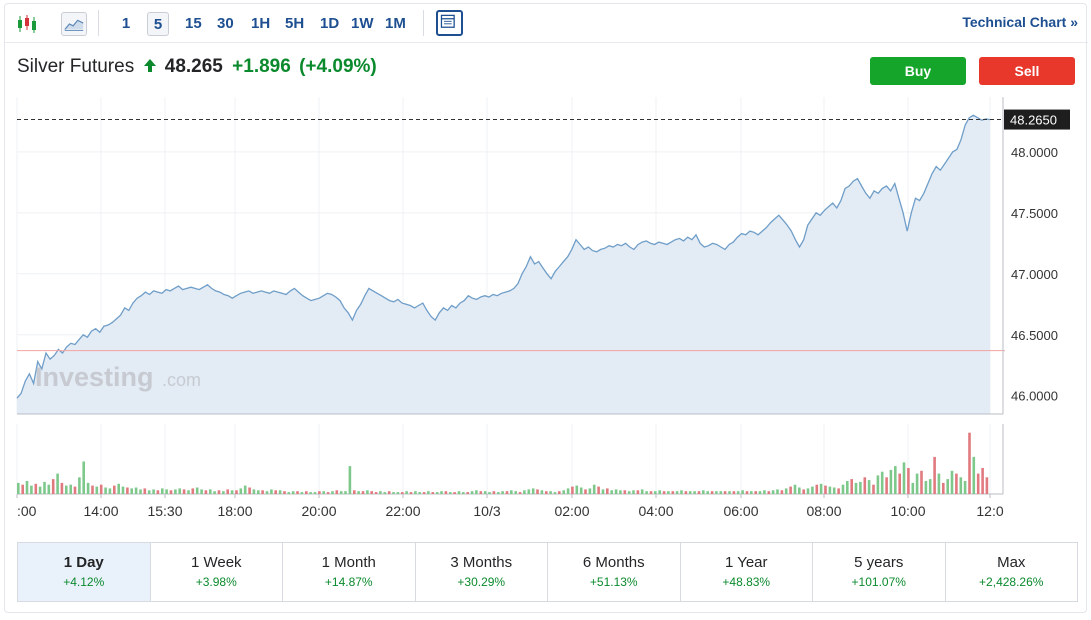 Image resolution: width=1091 pixels, height=620 pixels. I want to click on toolbar-divider, so click(98, 23).